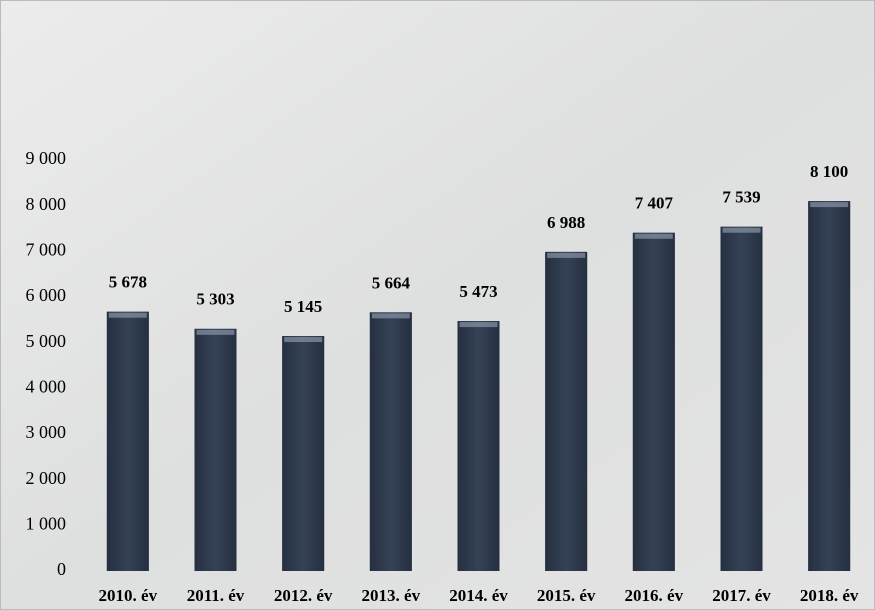 The image size is (875, 610). What do you see at coordinates (215, 299) in the screenshot?
I see `data-label: 5 303` at bounding box center [215, 299].